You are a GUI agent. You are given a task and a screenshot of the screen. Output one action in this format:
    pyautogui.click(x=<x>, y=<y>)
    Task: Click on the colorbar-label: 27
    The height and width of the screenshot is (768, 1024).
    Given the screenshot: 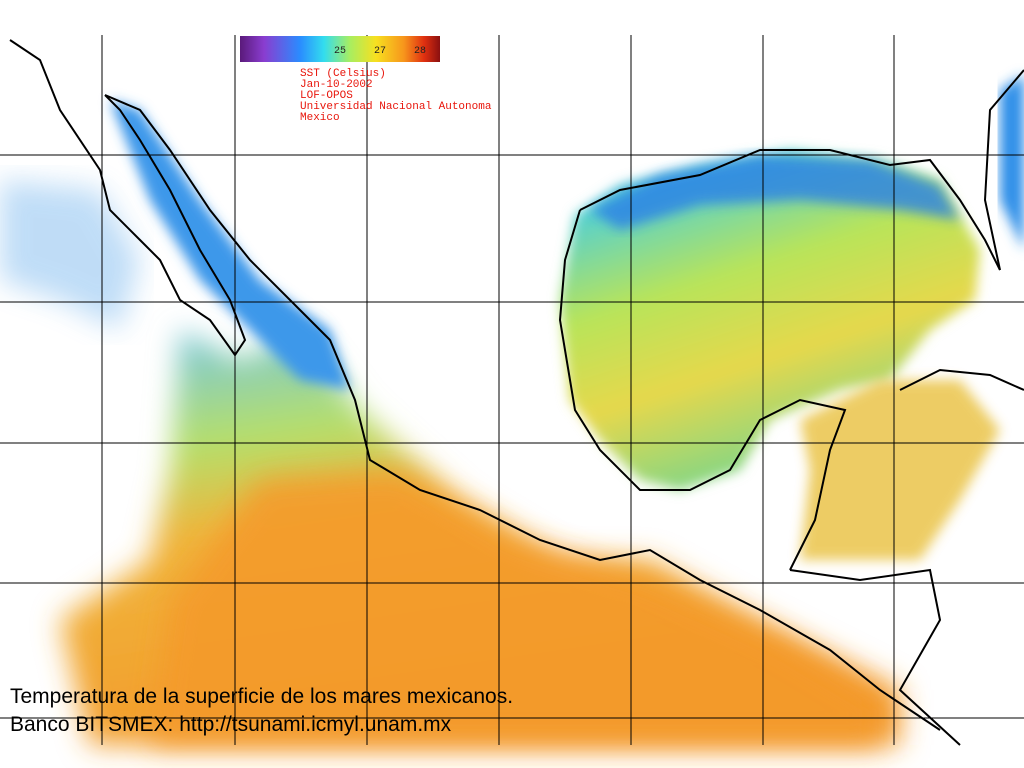 What is the action you would take?
    pyautogui.click(x=380, y=51)
    